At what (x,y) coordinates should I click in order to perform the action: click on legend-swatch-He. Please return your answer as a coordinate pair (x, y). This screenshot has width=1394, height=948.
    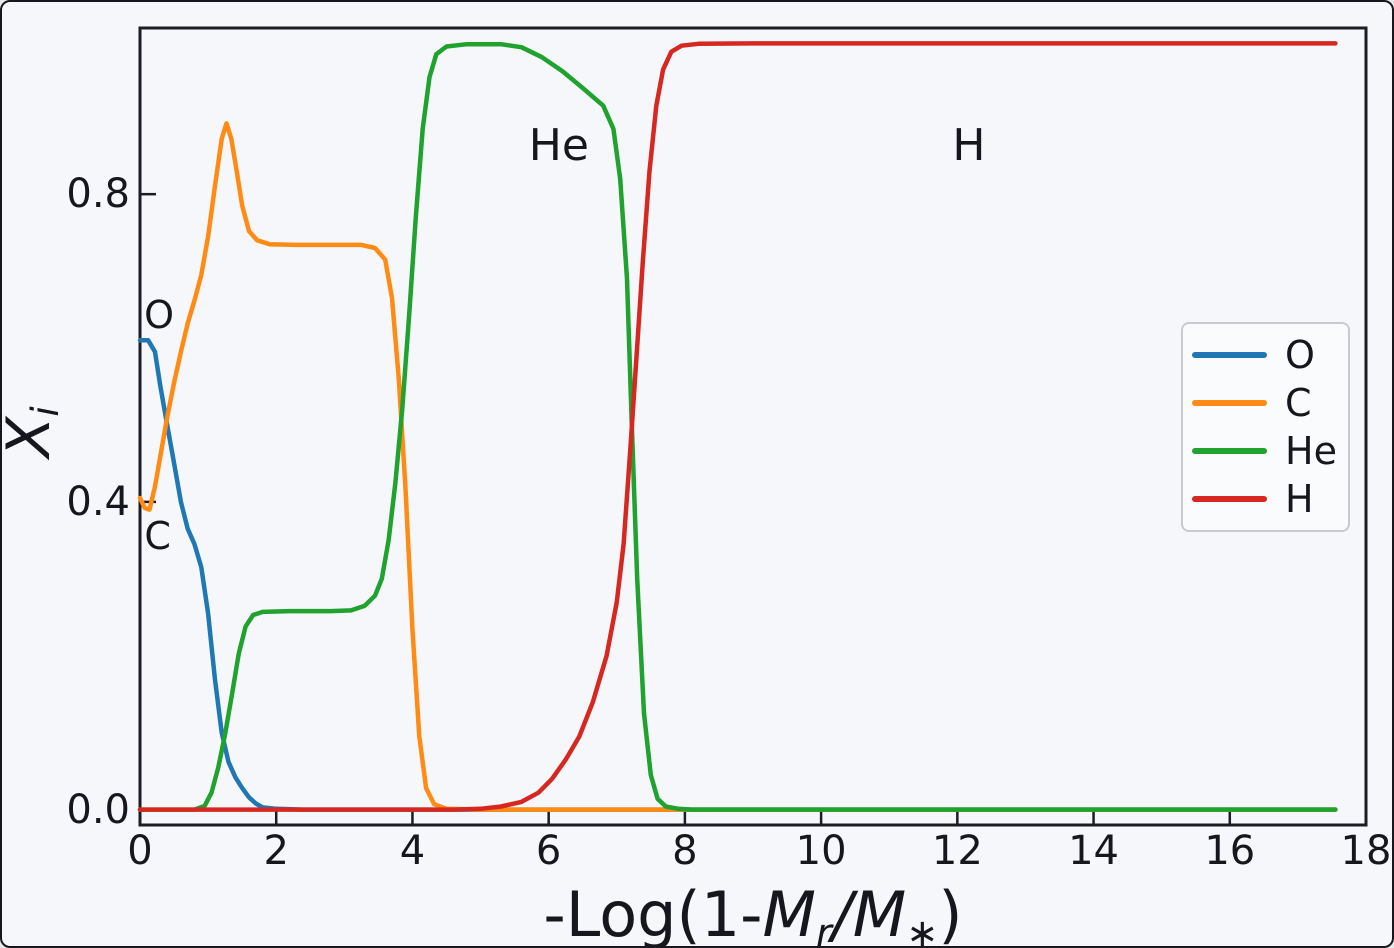
    Looking at the image, I should click on (1229, 451).